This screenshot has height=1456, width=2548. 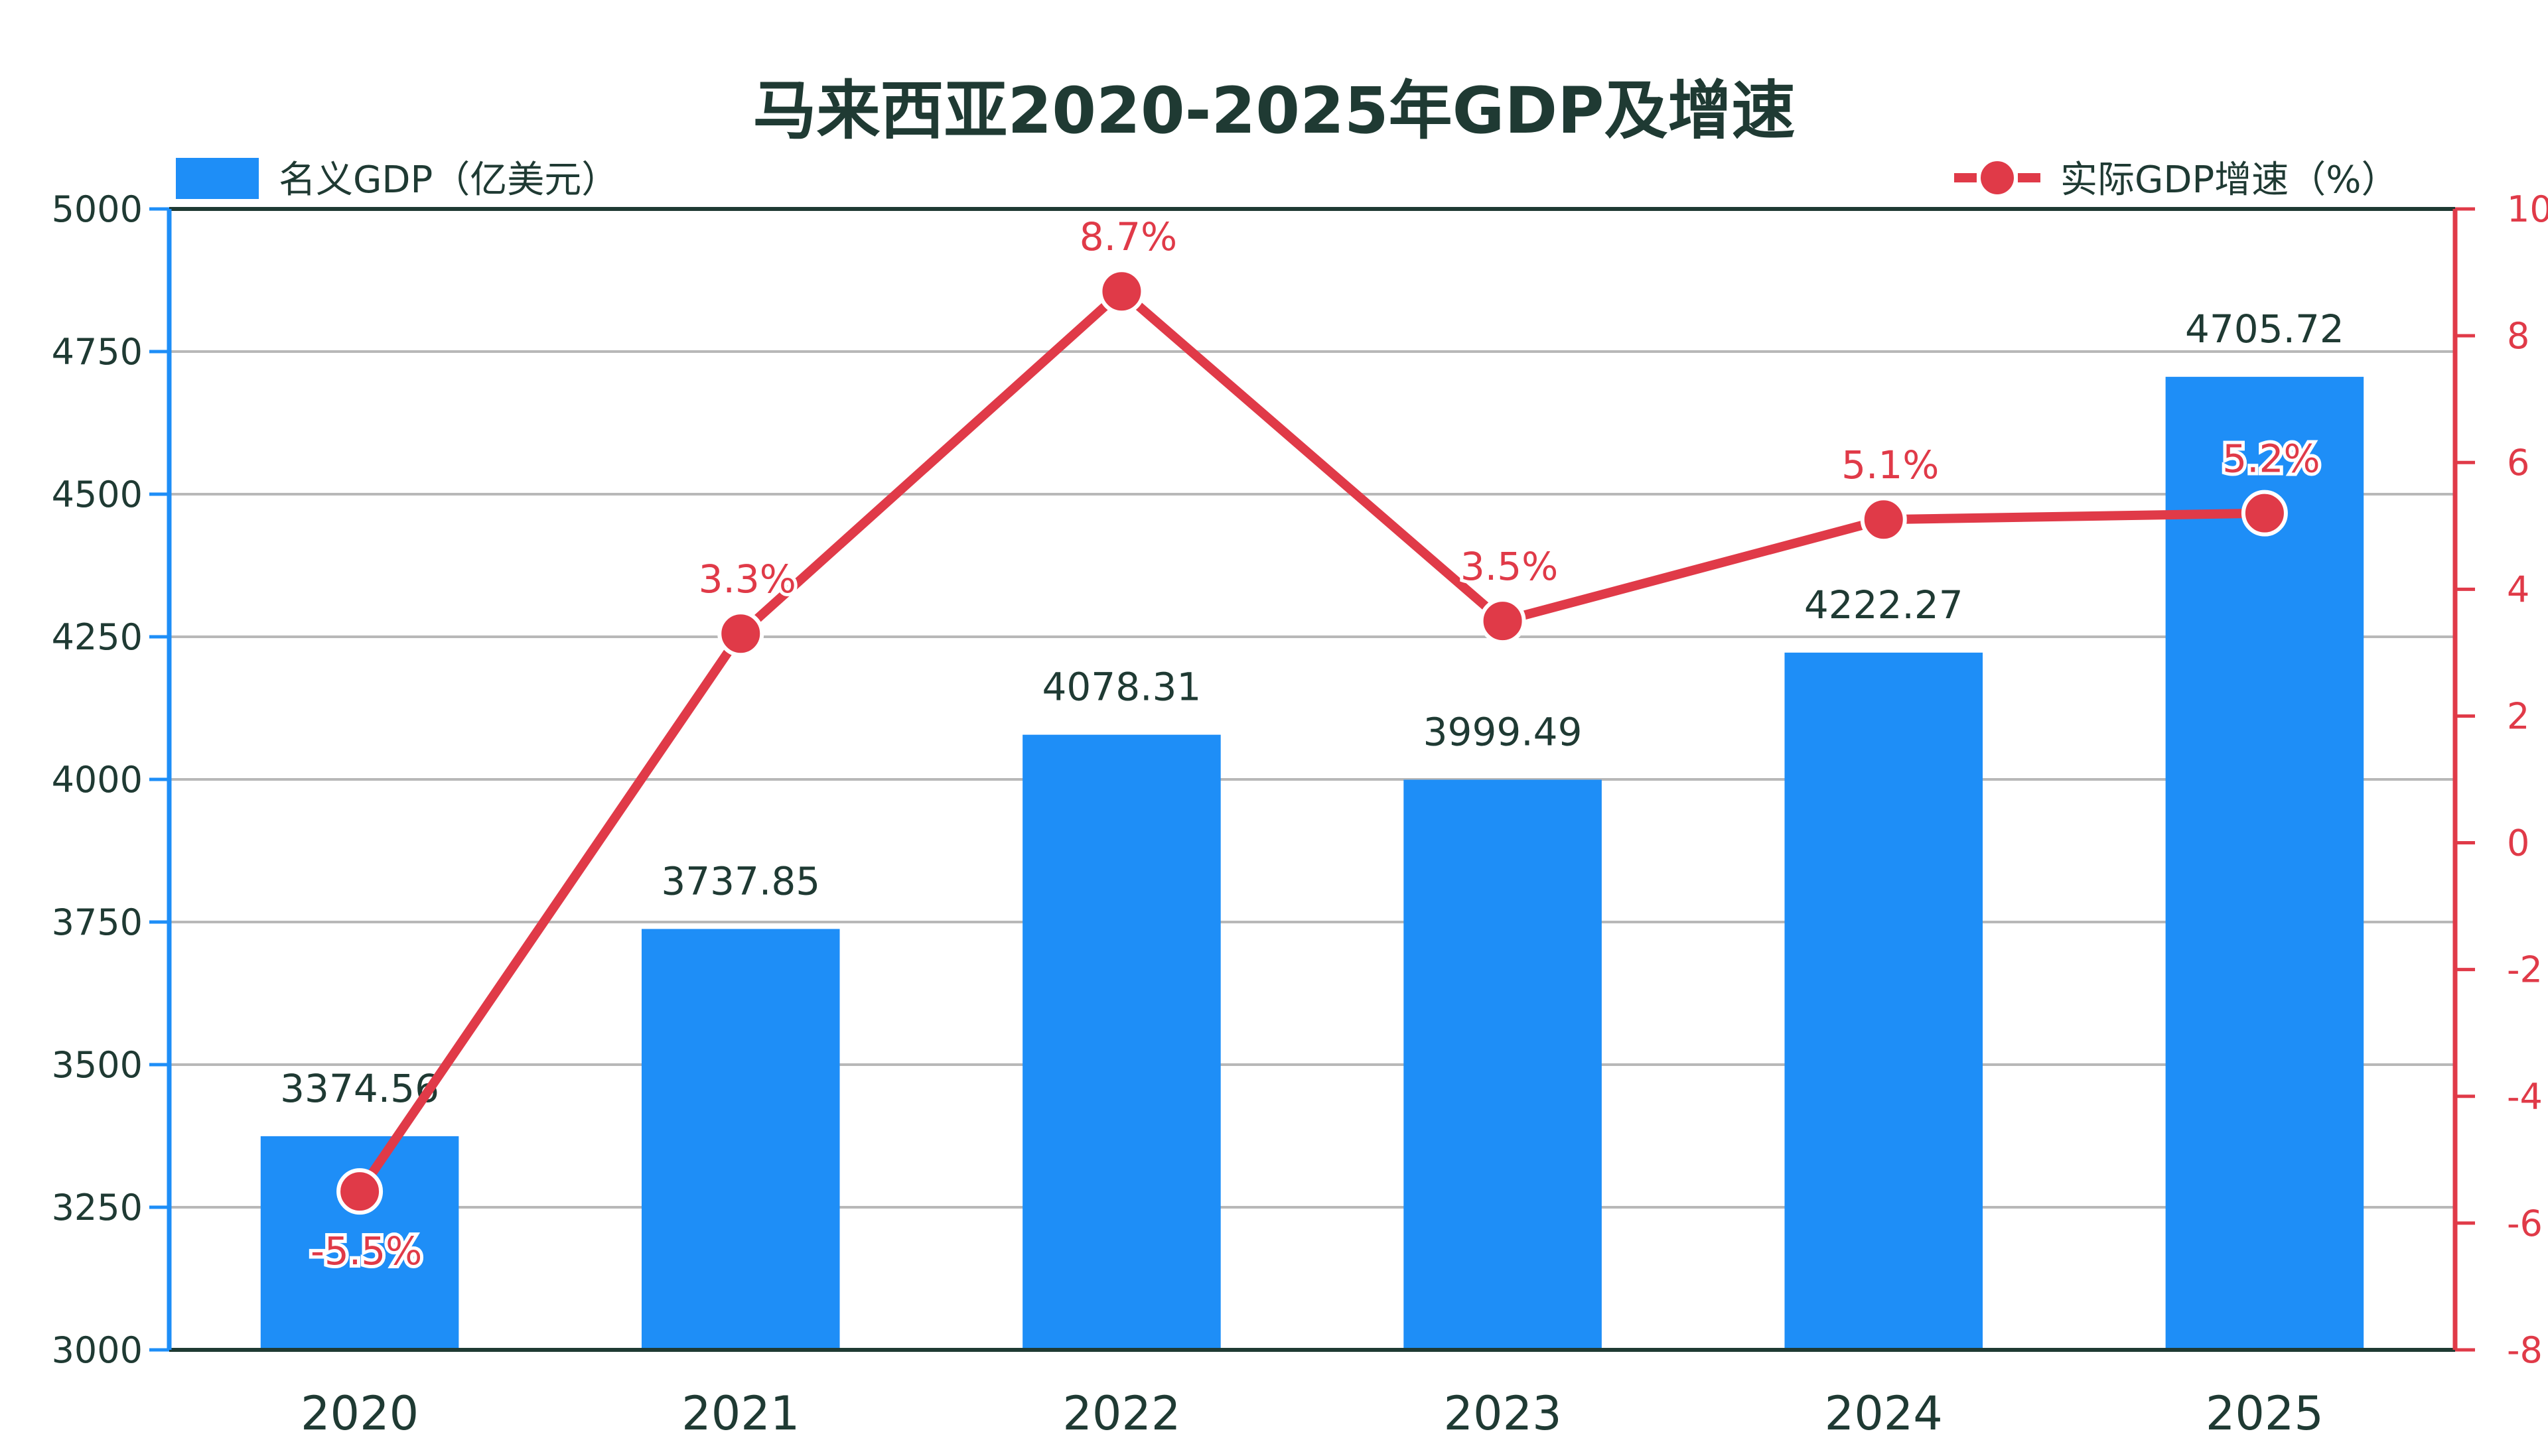 What do you see at coordinates (2518, 716) in the screenshot?
I see `y-right-tick-label: 2` at bounding box center [2518, 716].